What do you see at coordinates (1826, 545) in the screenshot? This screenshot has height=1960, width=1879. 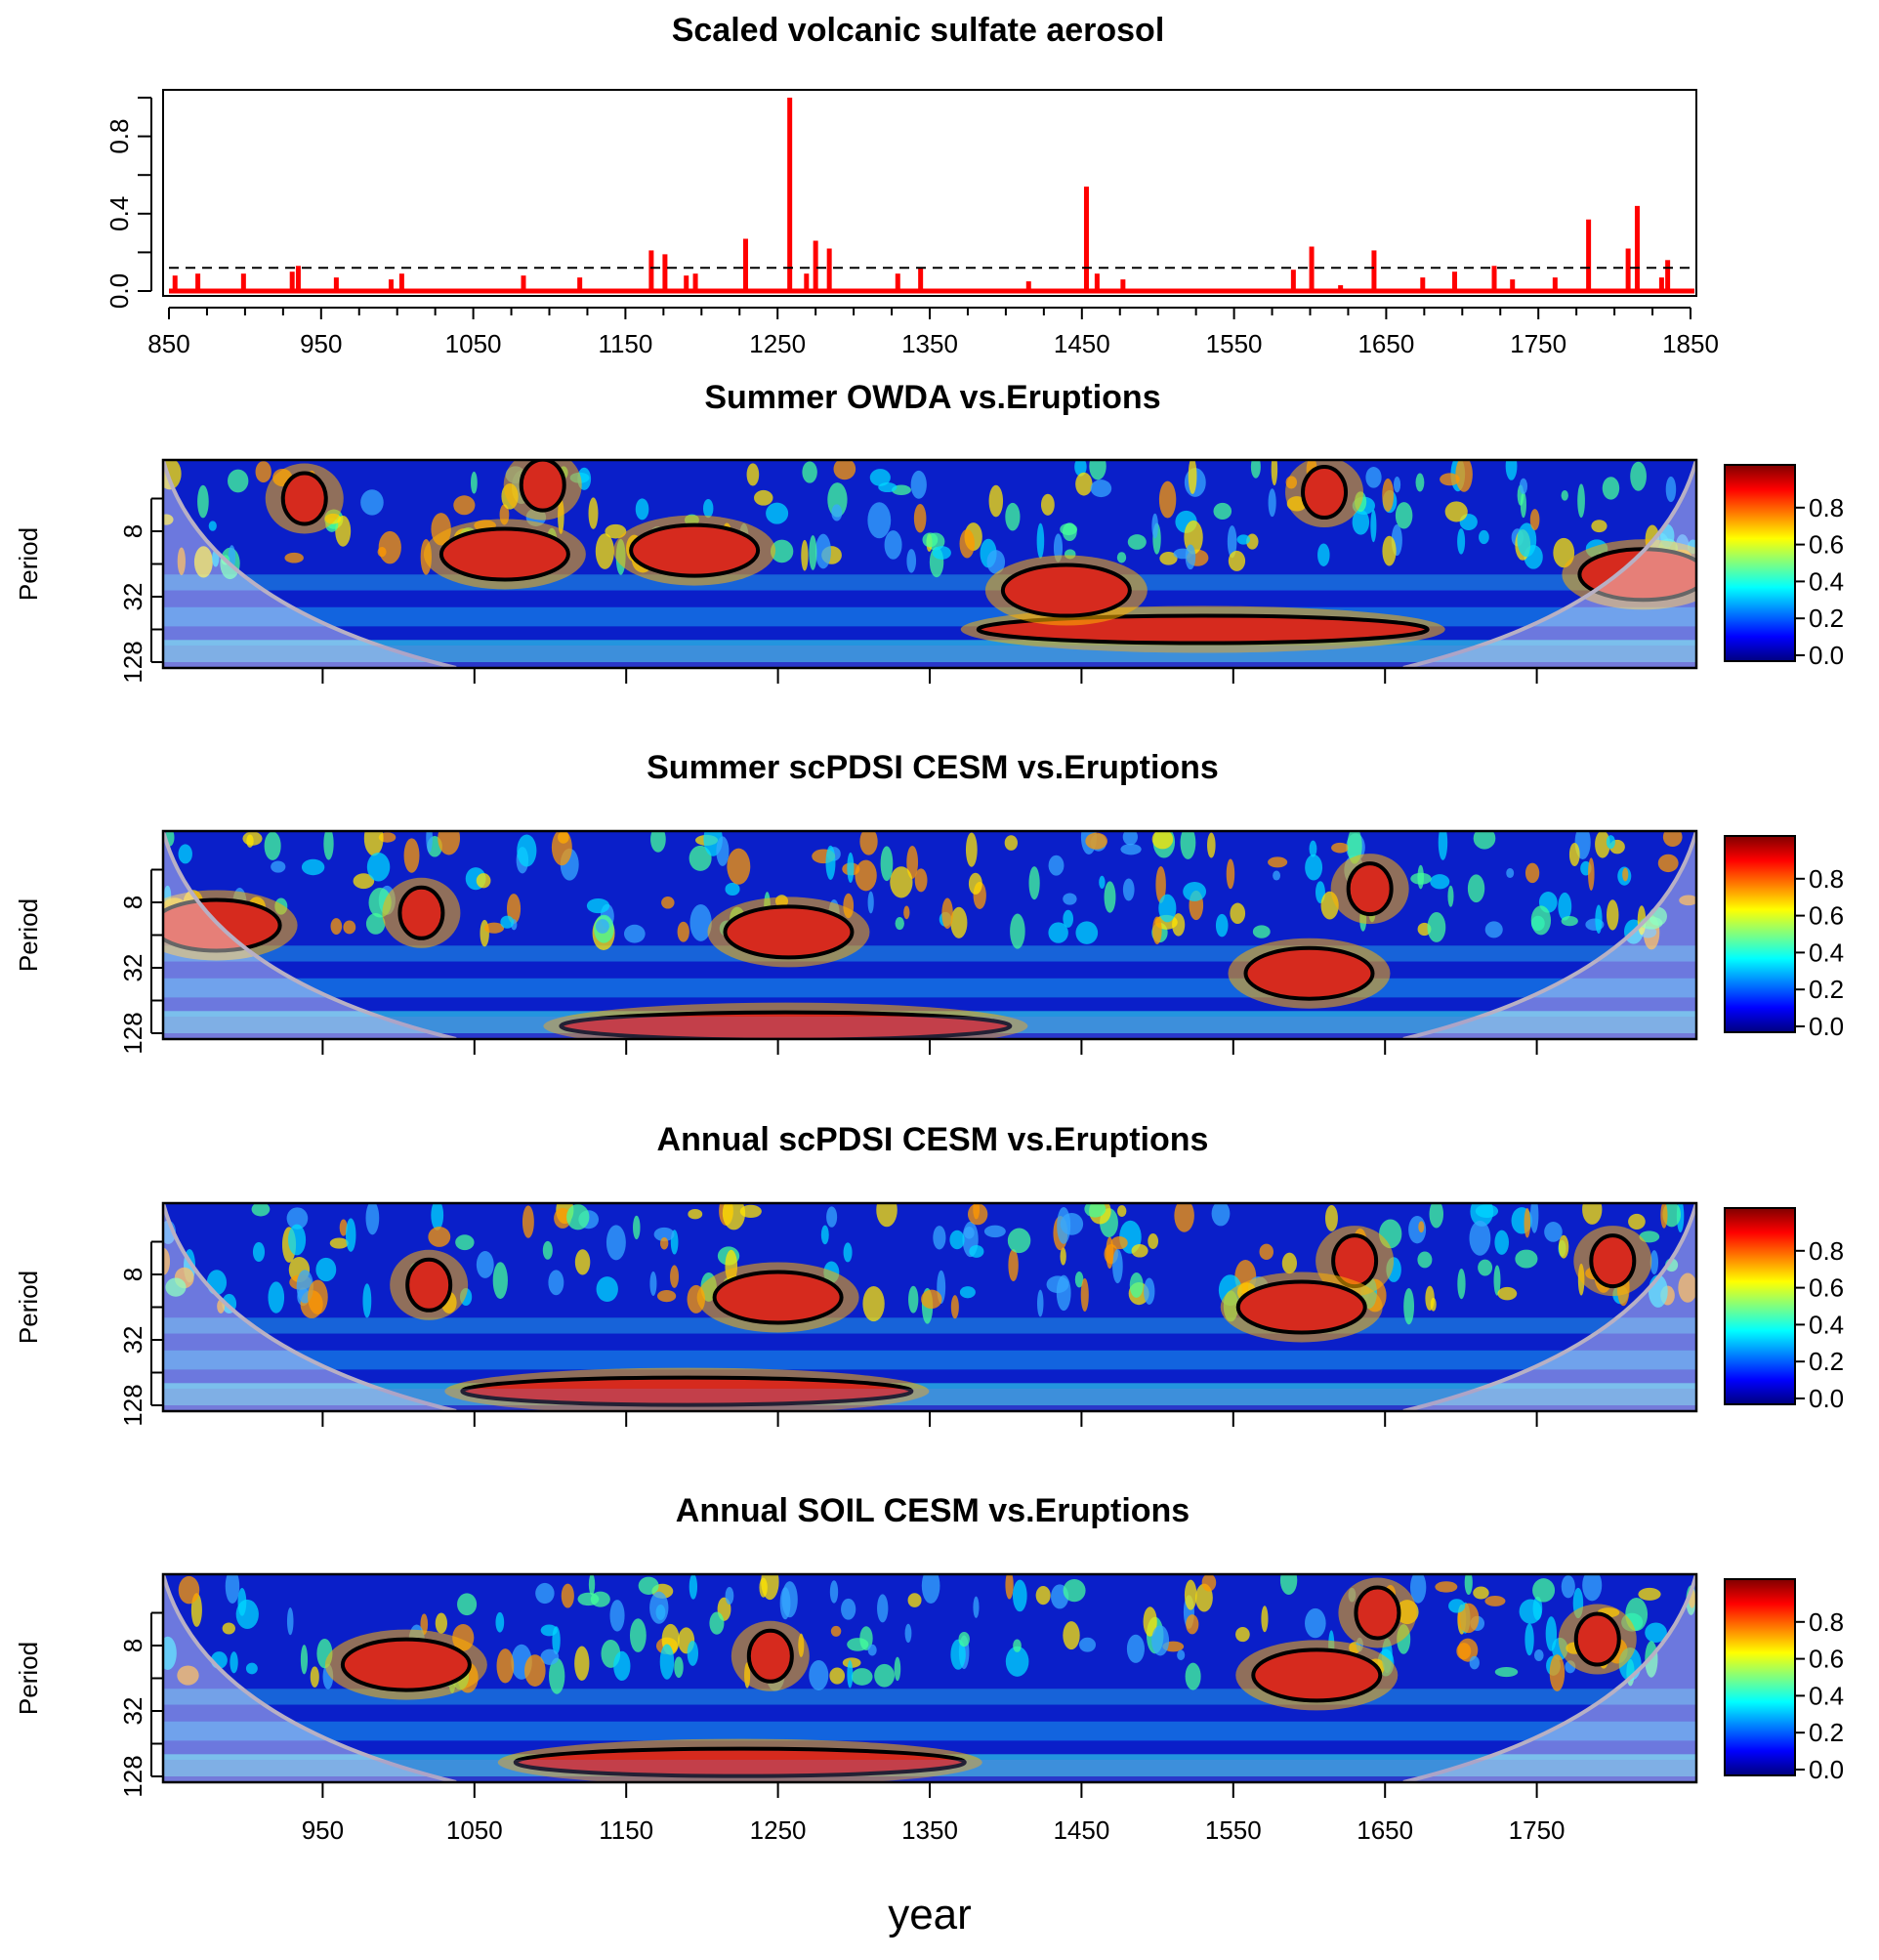 I see `colorbar-tick-label: 0.6` at bounding box center [1826, 545].